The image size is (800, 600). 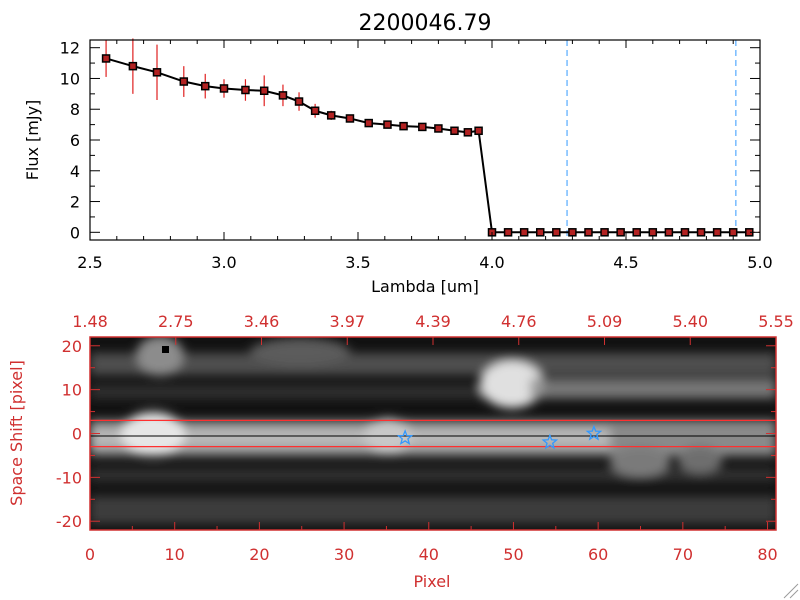 I want to click on x-tick-label: 20, so click(x=259, y=554).